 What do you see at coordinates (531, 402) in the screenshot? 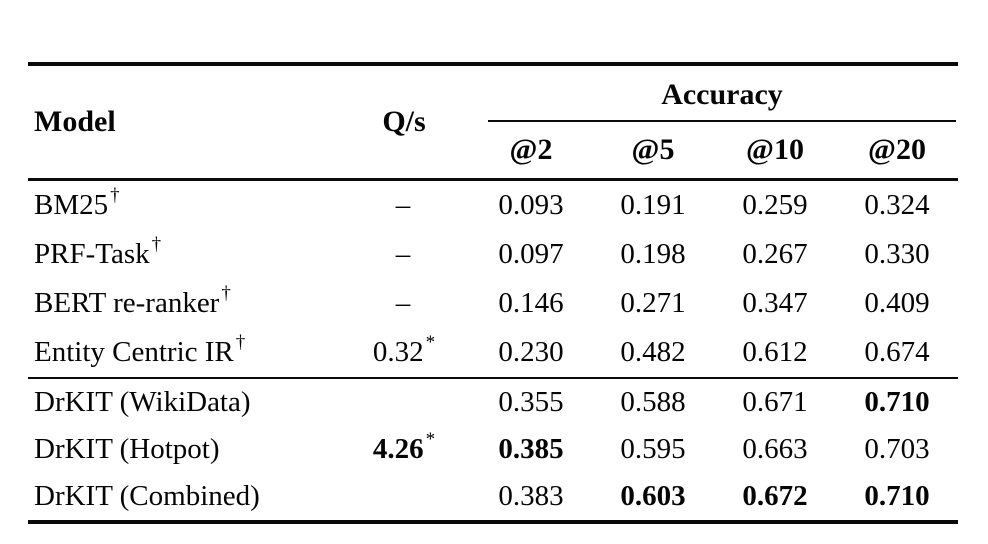
I see `accuracy-cell: 0.355` at bounding box center [531, 402].